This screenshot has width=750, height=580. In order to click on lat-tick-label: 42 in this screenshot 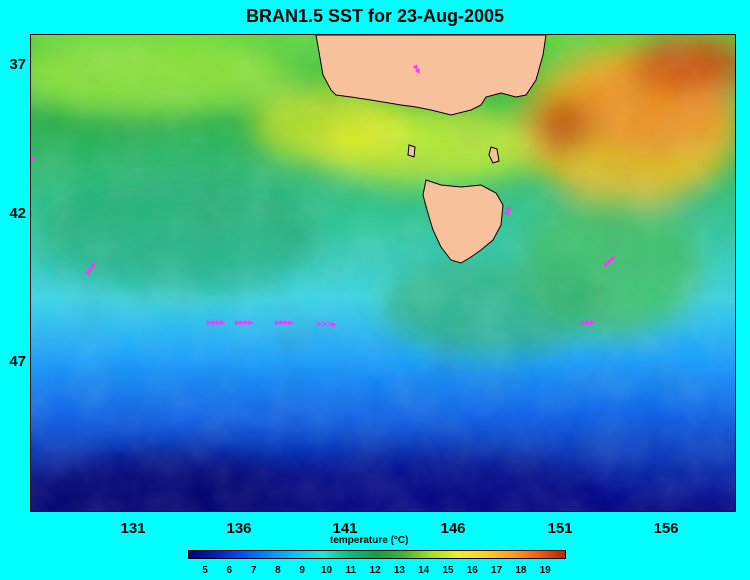, I will do `click(17, 213)`.